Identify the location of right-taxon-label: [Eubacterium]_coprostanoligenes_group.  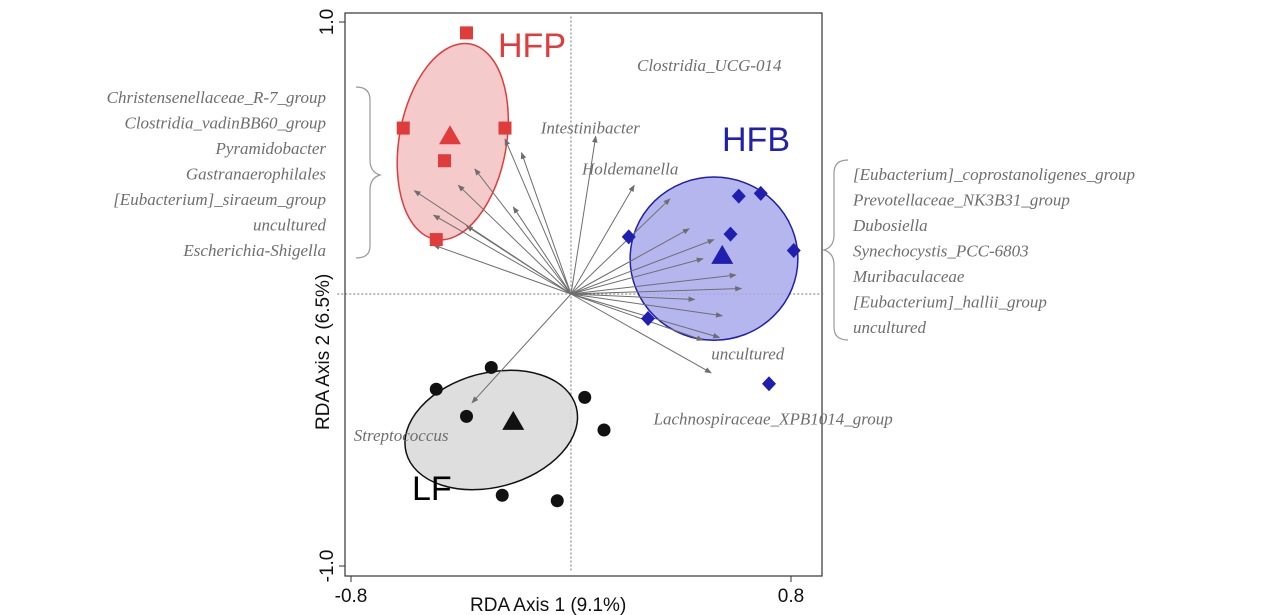
(994, 174).